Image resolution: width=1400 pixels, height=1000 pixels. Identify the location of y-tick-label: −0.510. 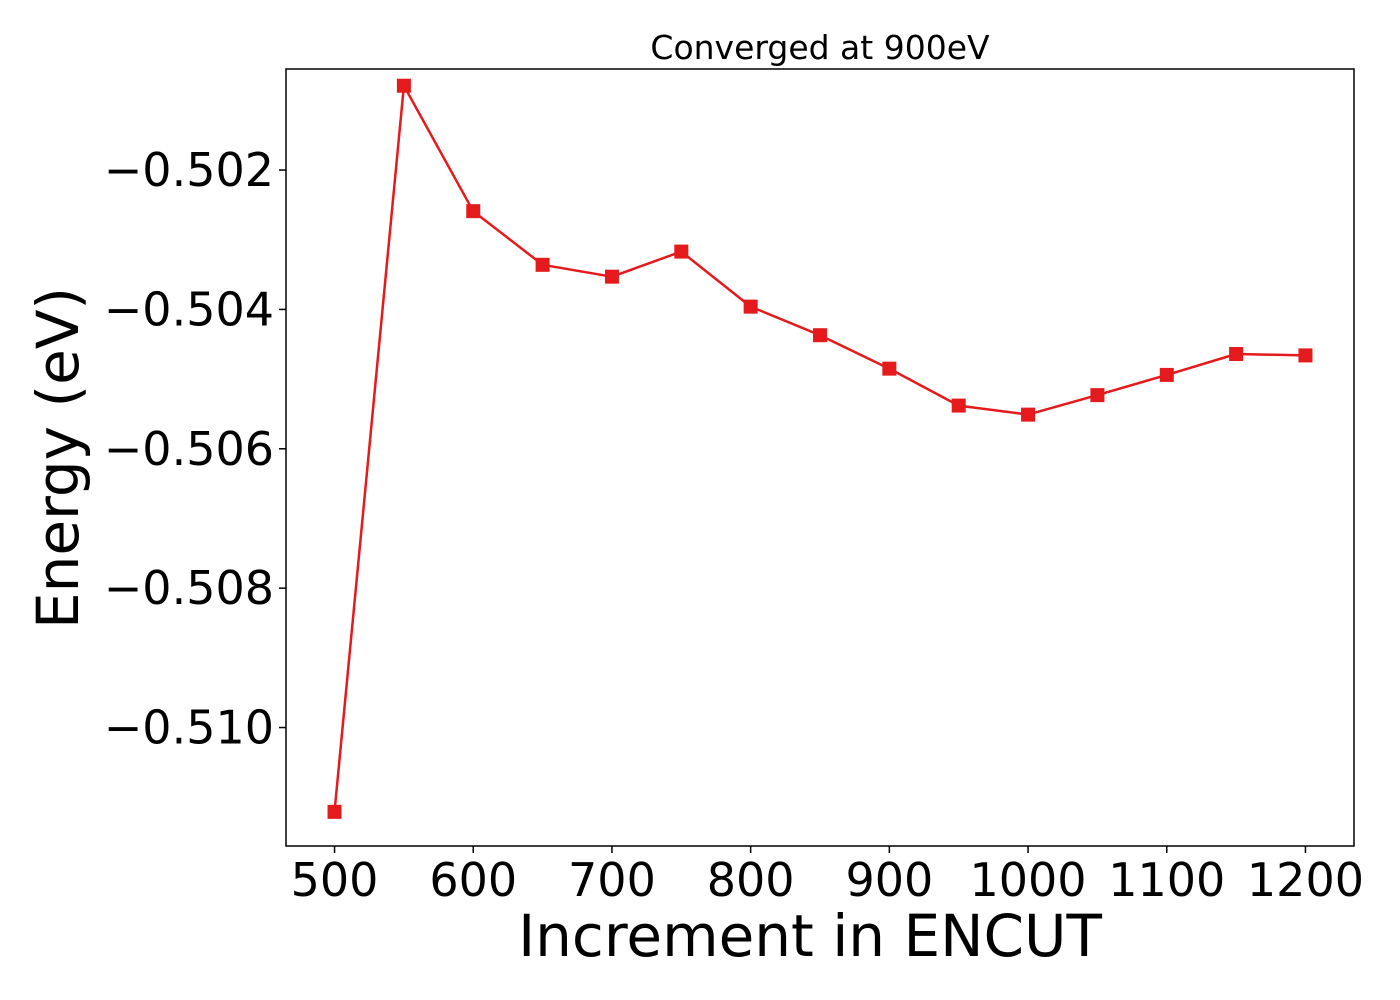
(189, 728).